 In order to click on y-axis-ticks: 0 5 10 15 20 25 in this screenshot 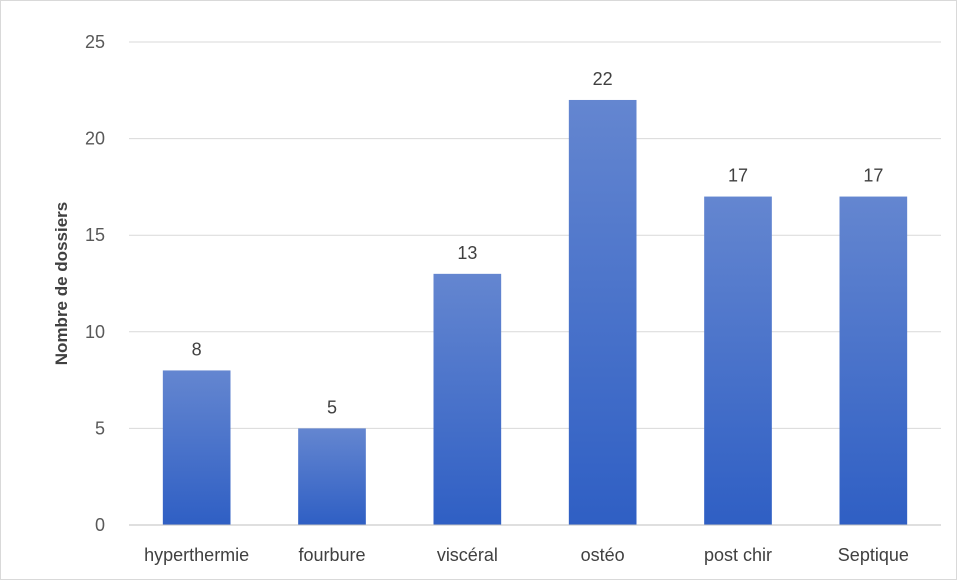, I will do `click(95, 283)`.